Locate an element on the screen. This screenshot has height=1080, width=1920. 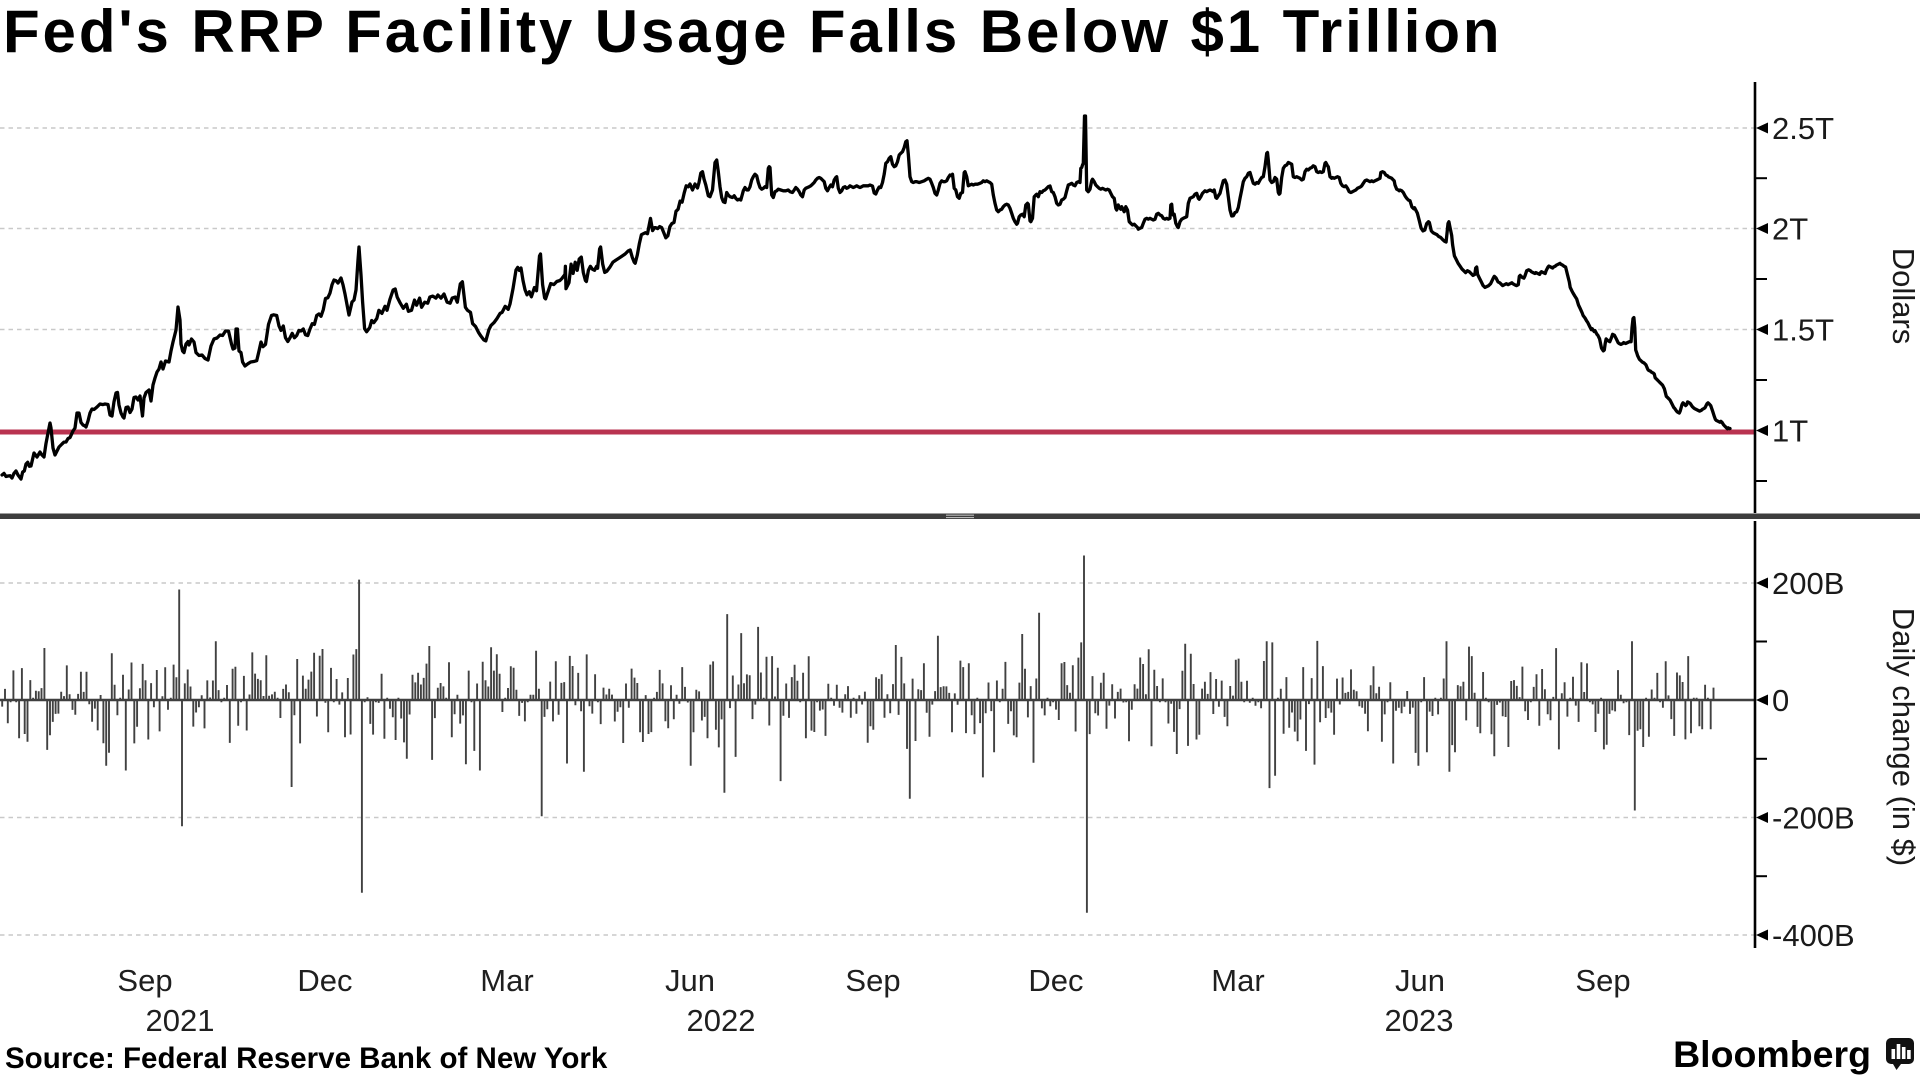
svg-text: 1T is located at coordinates (1790, 431).